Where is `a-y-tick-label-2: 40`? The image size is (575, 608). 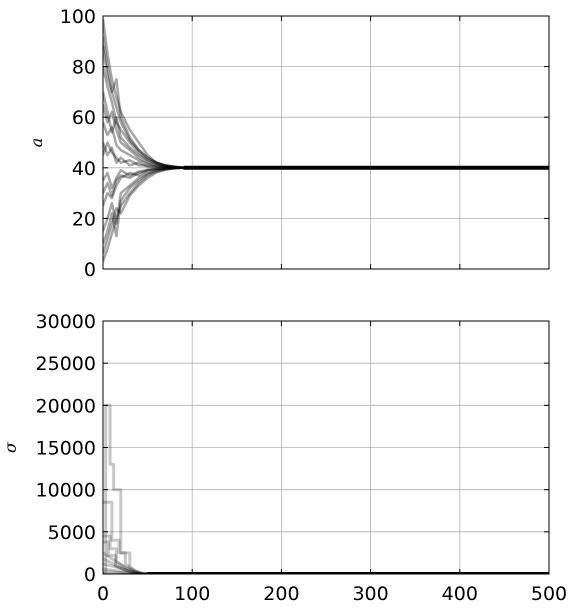 a-y-tick-label-2: 40 is located at coordinates (84, 169).